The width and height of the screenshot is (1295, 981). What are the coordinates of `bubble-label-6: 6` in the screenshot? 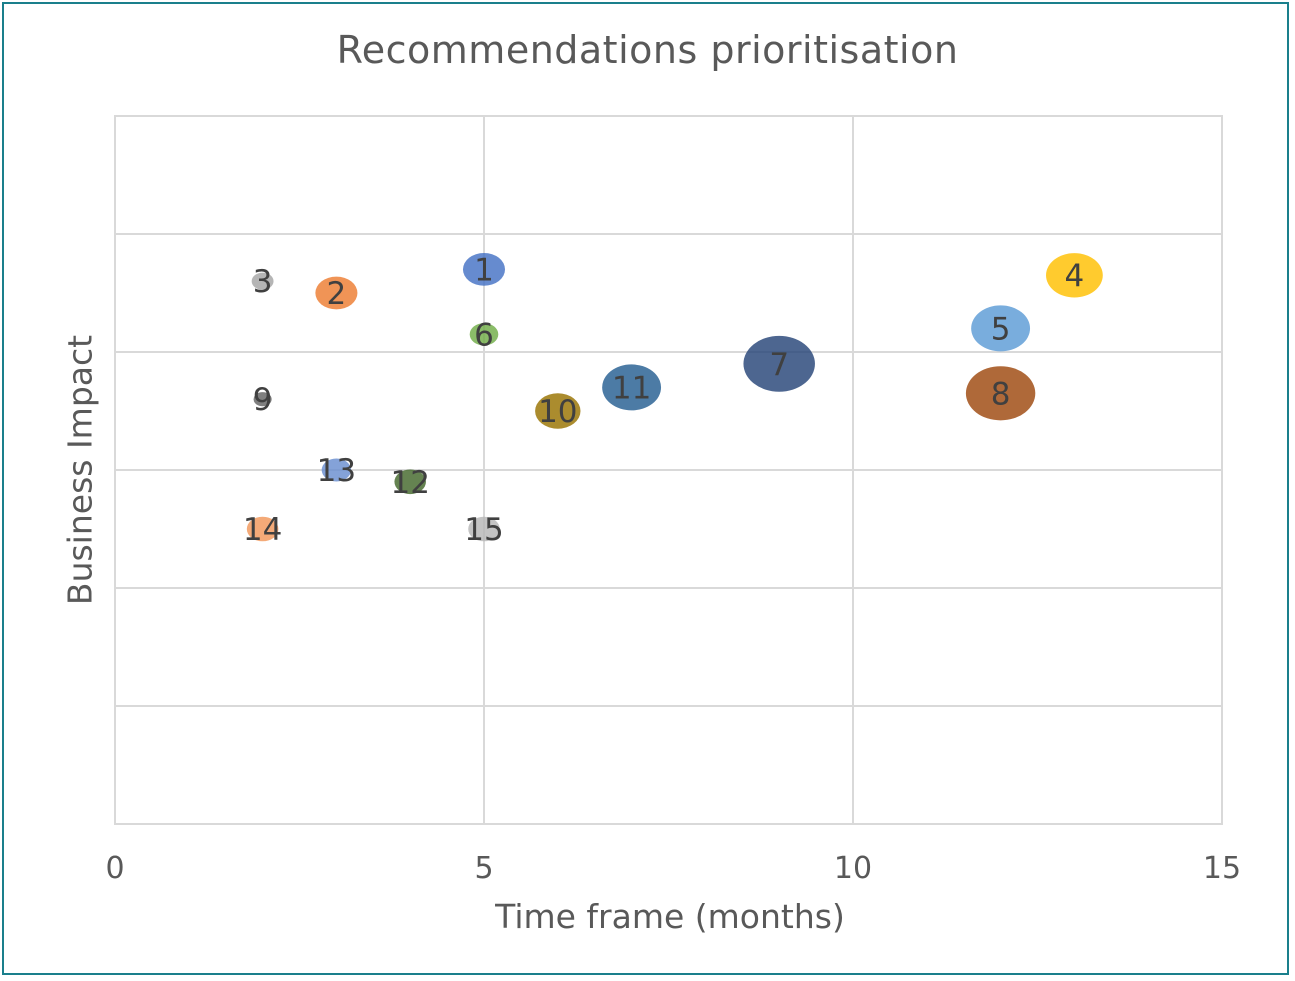 It's located at (484, 335).